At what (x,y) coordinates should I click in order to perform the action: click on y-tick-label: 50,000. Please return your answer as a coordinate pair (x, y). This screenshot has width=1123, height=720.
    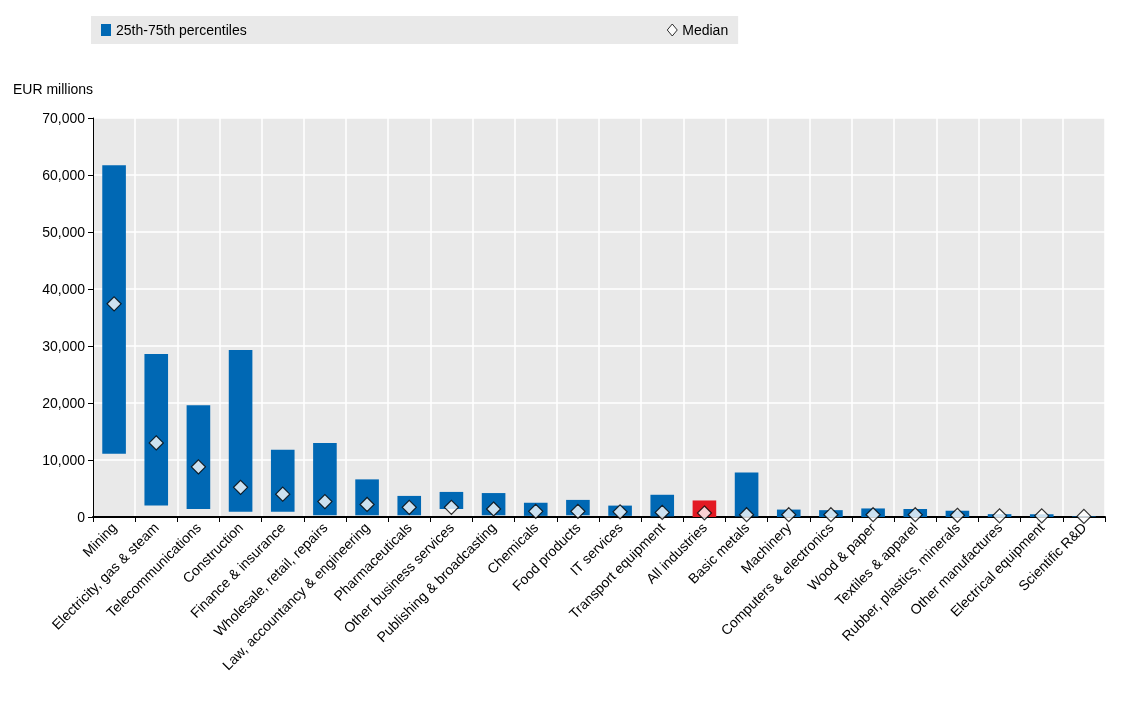
    Looking at the image, I should click on (64, 232).